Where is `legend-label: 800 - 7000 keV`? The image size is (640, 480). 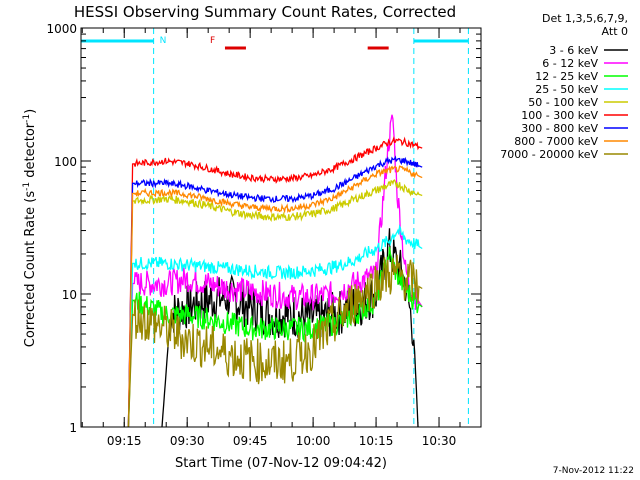
legend-label: 800 - 7000 keV is located at coordinates (556, 141).